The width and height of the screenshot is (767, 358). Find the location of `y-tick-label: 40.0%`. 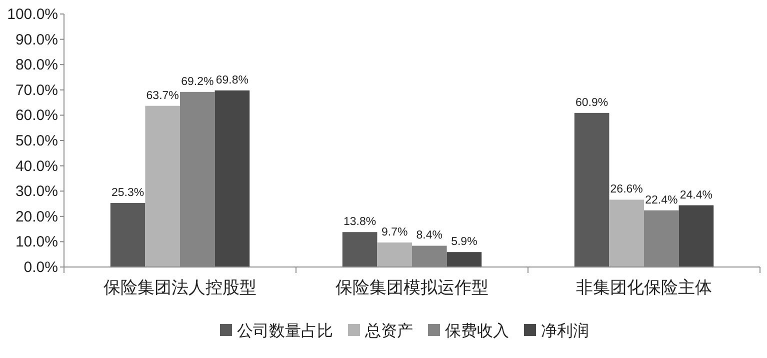

y-tick-label: 40.0% is located at coordinates (36, 166).